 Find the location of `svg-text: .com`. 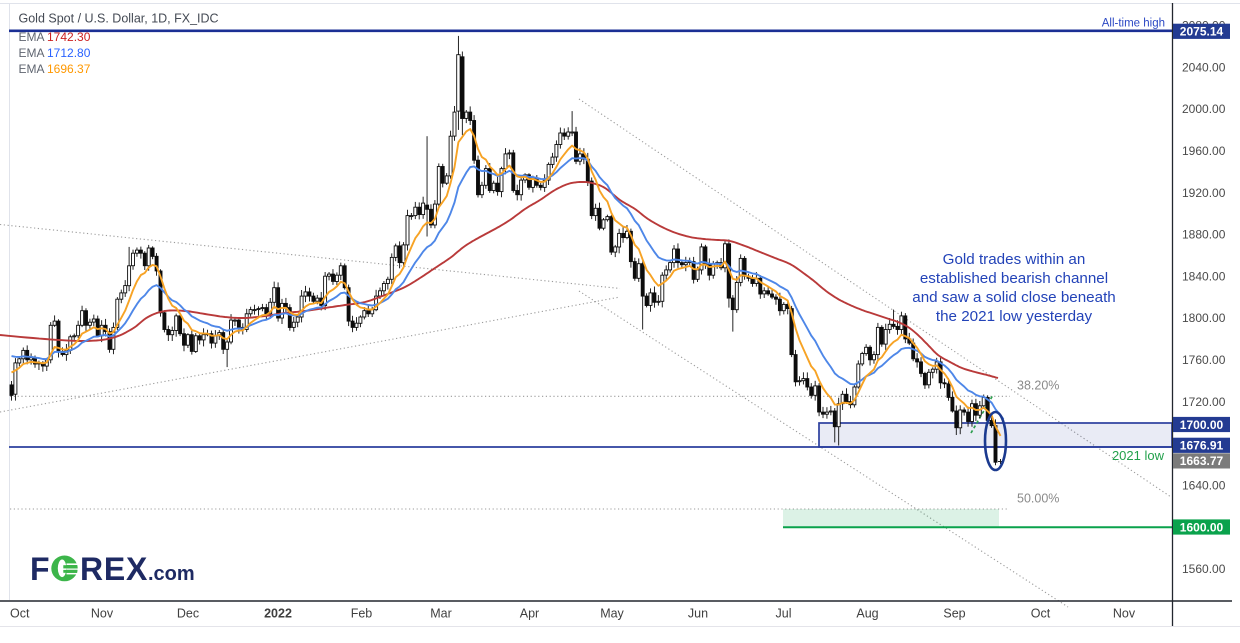

svg-text: .com is located at coordinates (171, 574).